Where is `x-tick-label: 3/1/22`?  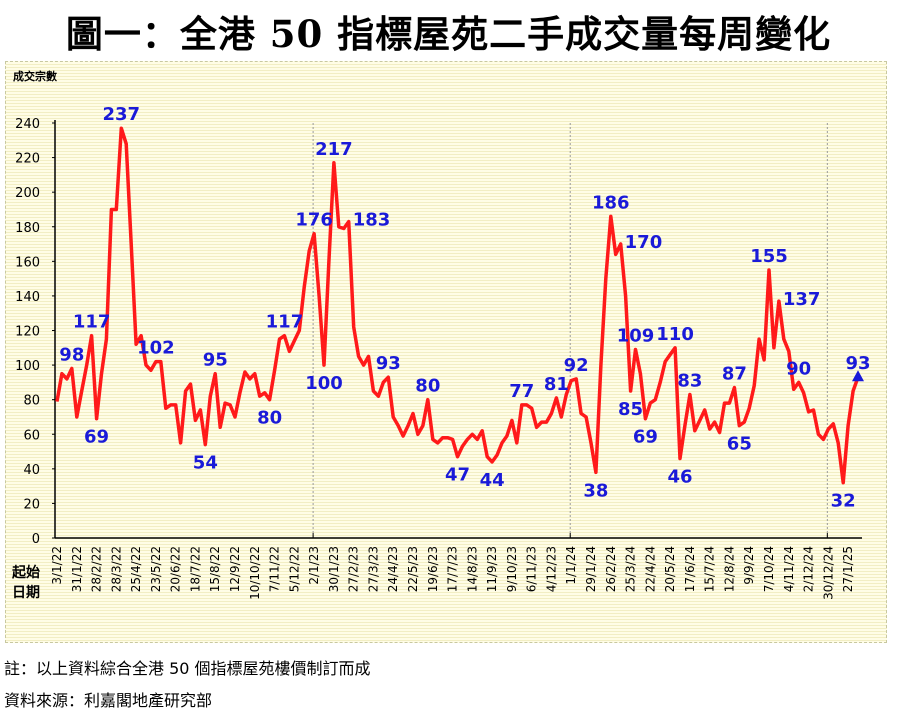
x-tick-label: 3/1/22 is located at coordinates (57, 565).